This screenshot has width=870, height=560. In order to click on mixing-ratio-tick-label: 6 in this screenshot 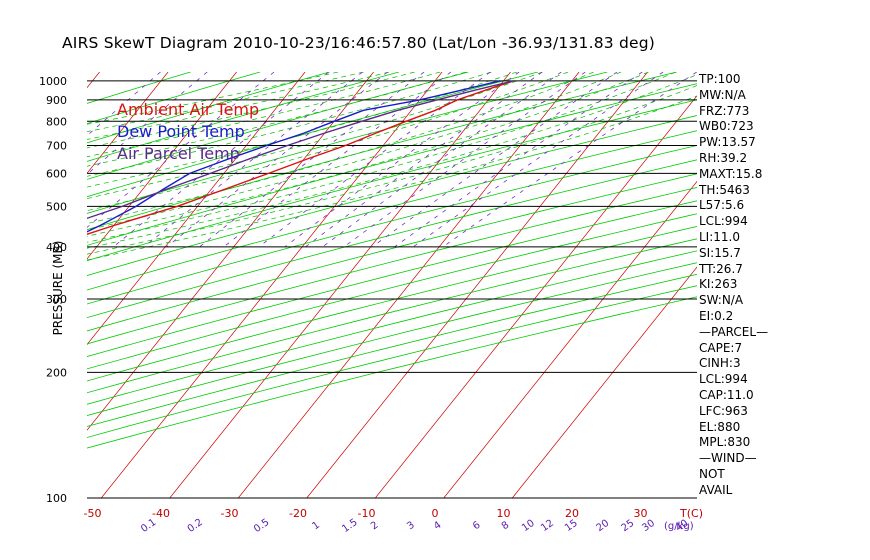, I will do `click(477, 526)`.